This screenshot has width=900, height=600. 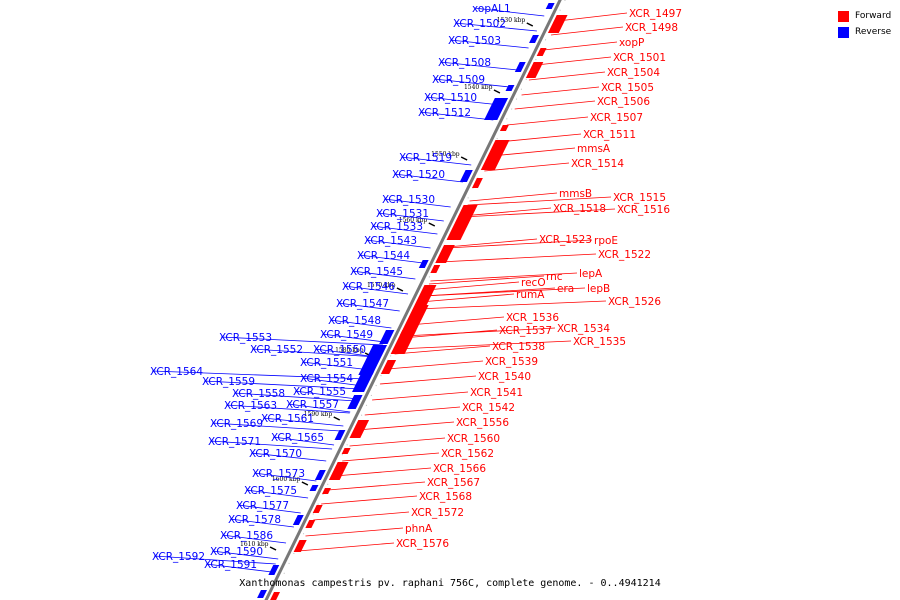 What do you see at coordinates (496, 393) in the screenshot?
I see `forward-gene-label: XCR_1541` at bounding box center [496, 393].